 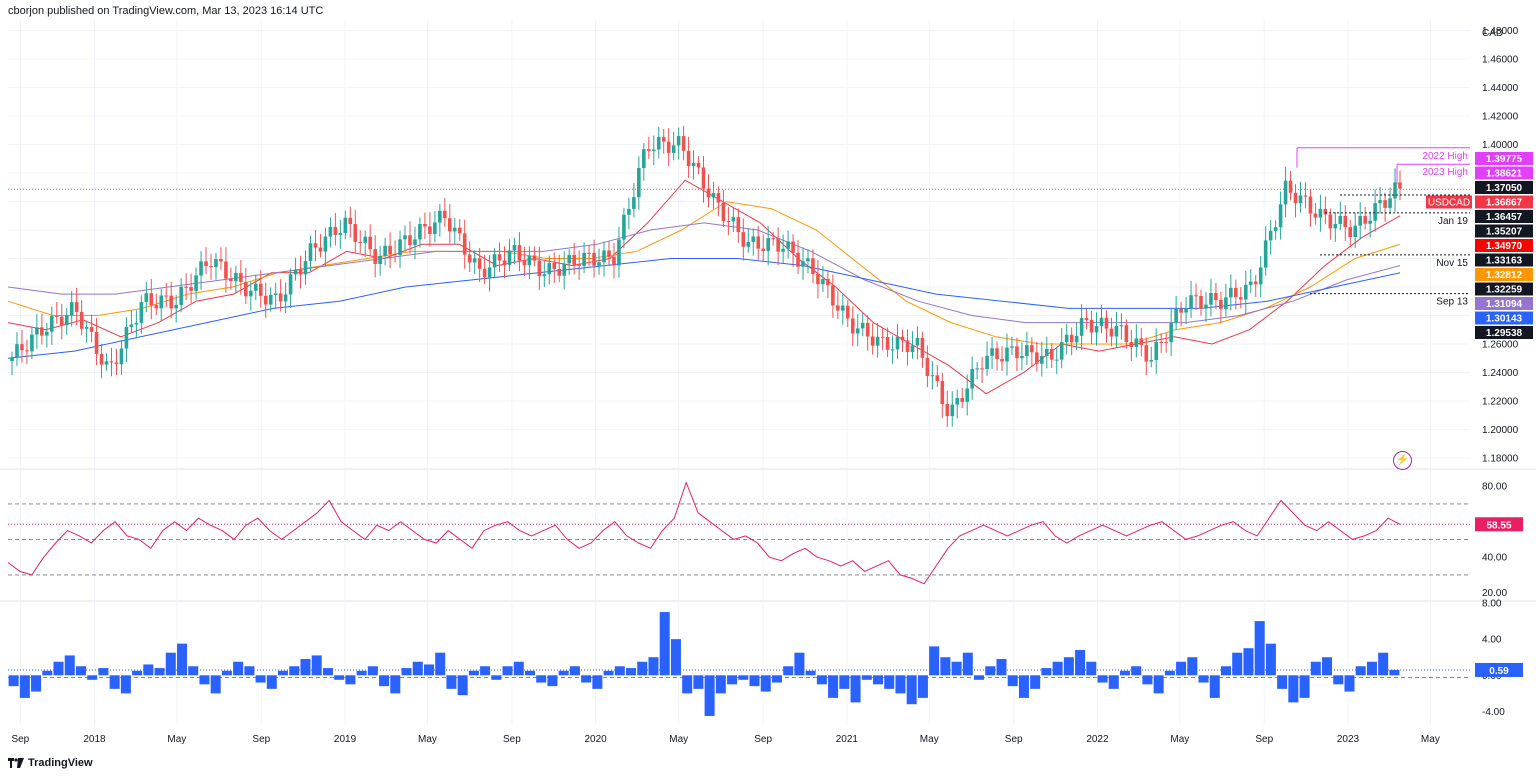 I want to click on footer: TradingView, so click(x=50, y=763).